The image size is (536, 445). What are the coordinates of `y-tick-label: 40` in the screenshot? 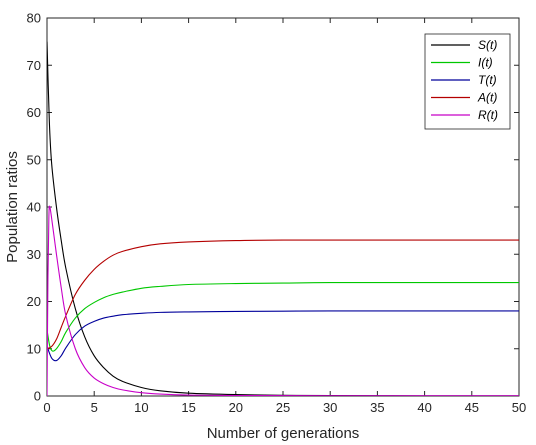 It's located at (34, 207).